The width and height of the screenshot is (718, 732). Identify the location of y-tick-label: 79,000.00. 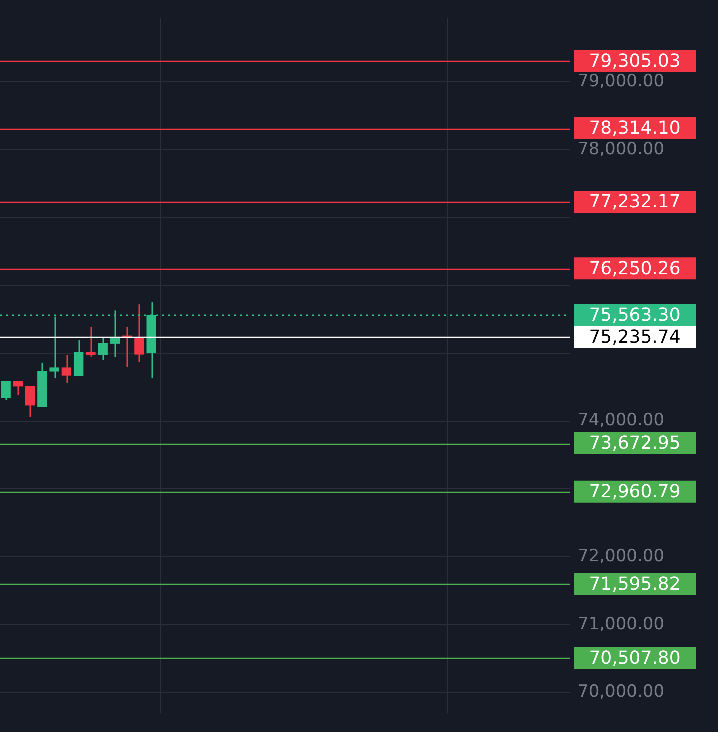
(621, 81).